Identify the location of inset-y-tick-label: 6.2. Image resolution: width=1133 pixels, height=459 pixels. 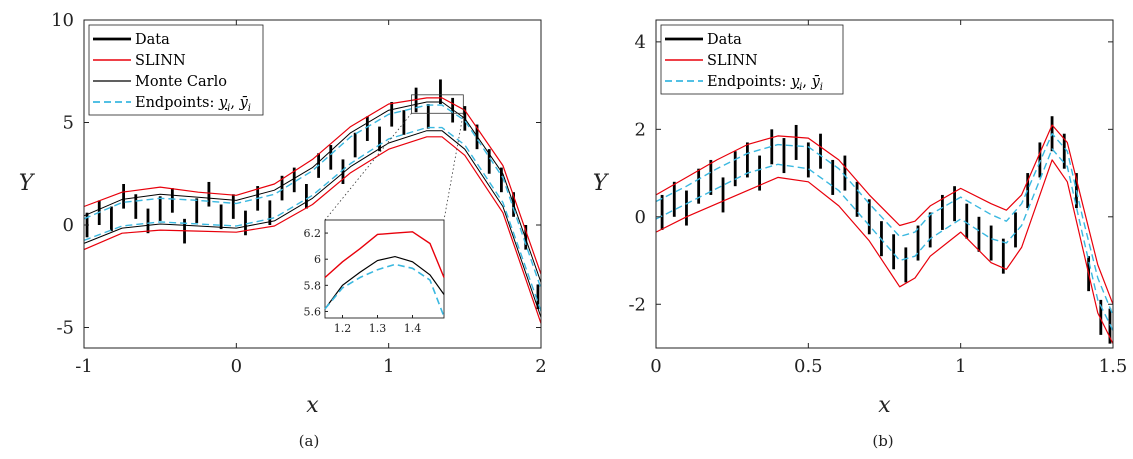
(313, 233).